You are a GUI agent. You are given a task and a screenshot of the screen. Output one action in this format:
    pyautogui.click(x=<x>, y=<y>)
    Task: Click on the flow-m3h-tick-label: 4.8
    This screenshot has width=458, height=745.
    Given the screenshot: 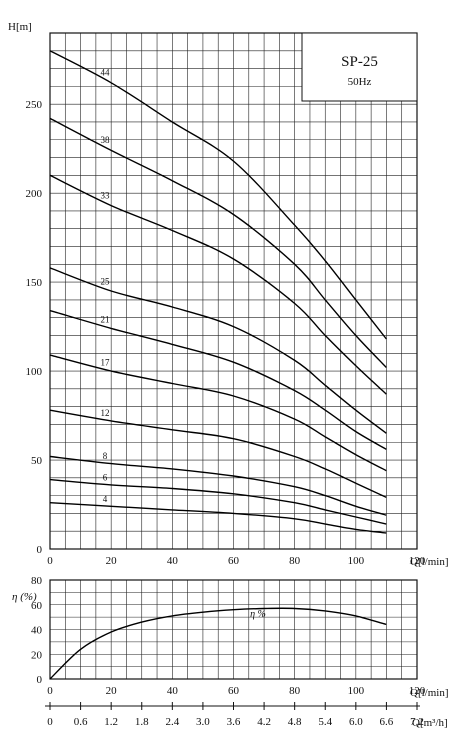 What is the action you would take?
    pyautogui.click(x=295, y=722)
    